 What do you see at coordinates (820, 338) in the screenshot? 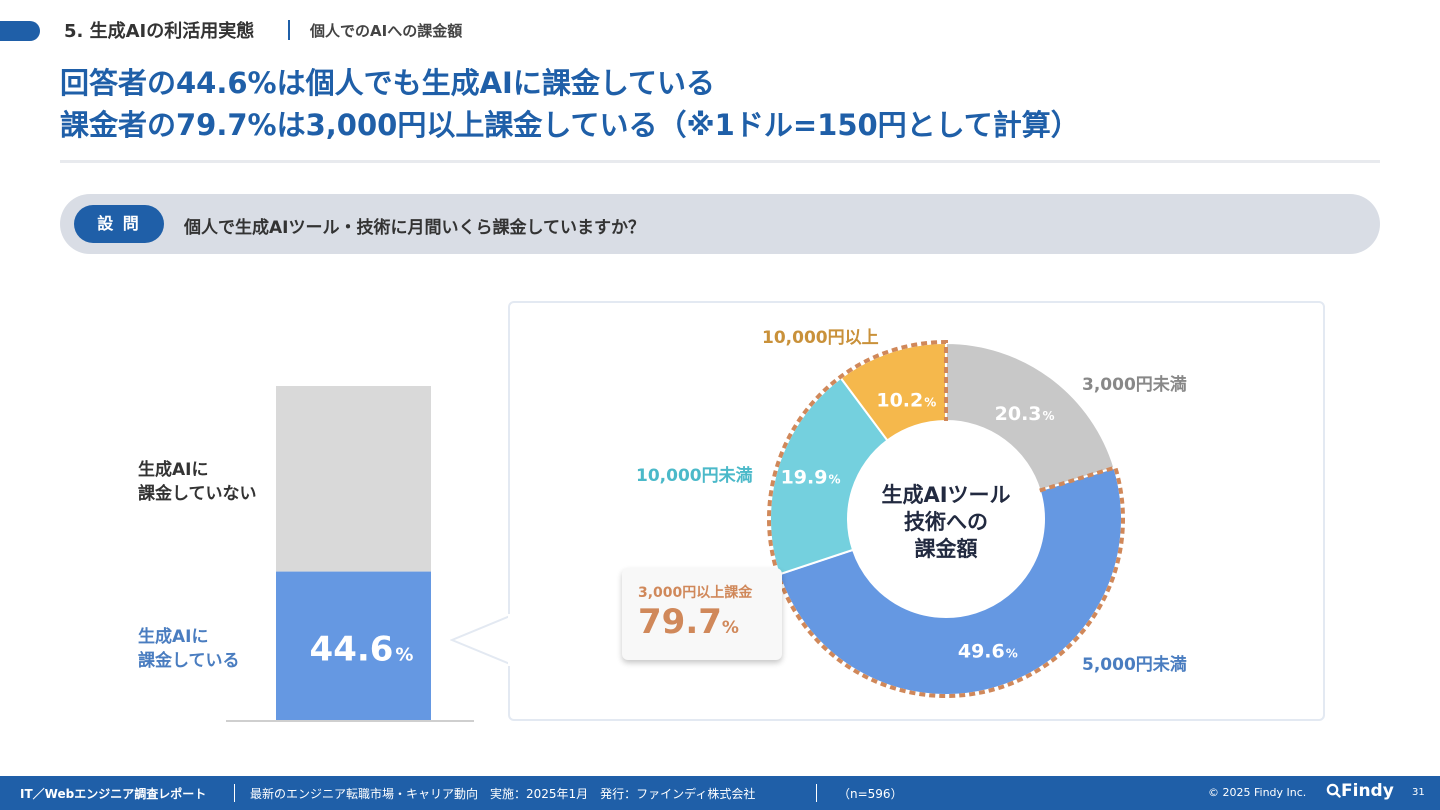
I see `slice-label-10000-plus: 10,000円以上` at bounding box center [820, 338].